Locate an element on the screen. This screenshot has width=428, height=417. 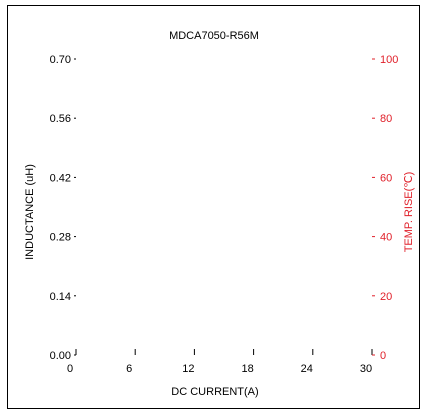
x-tick-label: 18 is located at coordinates (247, 369).